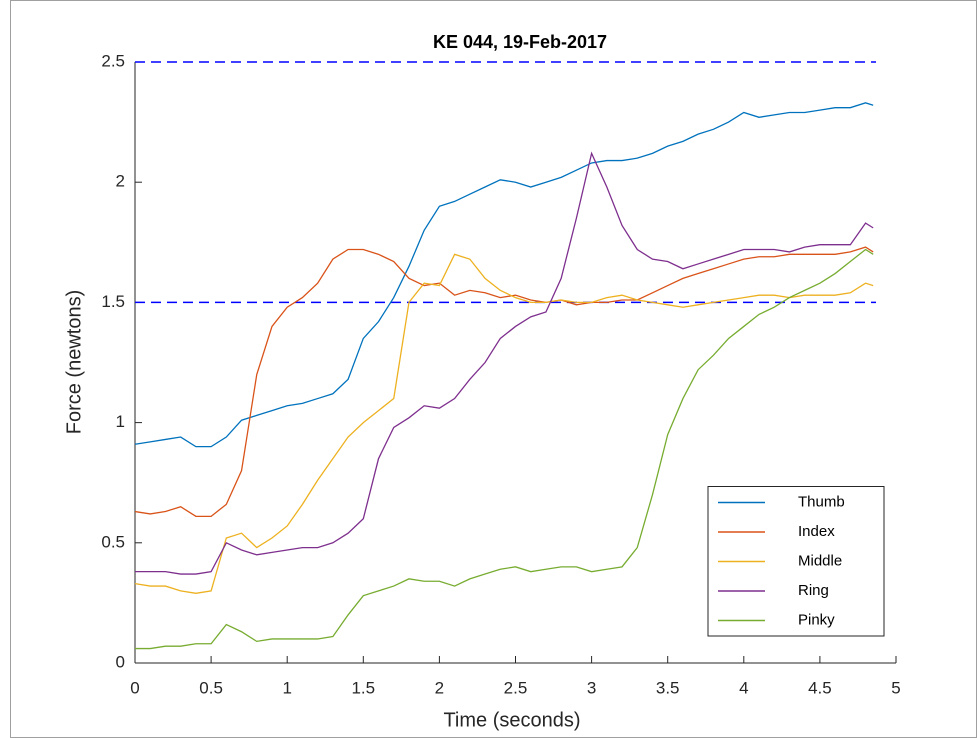 This screenshot has height=738, width=977. Describe the element at coordinates (286, 687) in the screenshot. I see `x-tick-label: 1` at that location.